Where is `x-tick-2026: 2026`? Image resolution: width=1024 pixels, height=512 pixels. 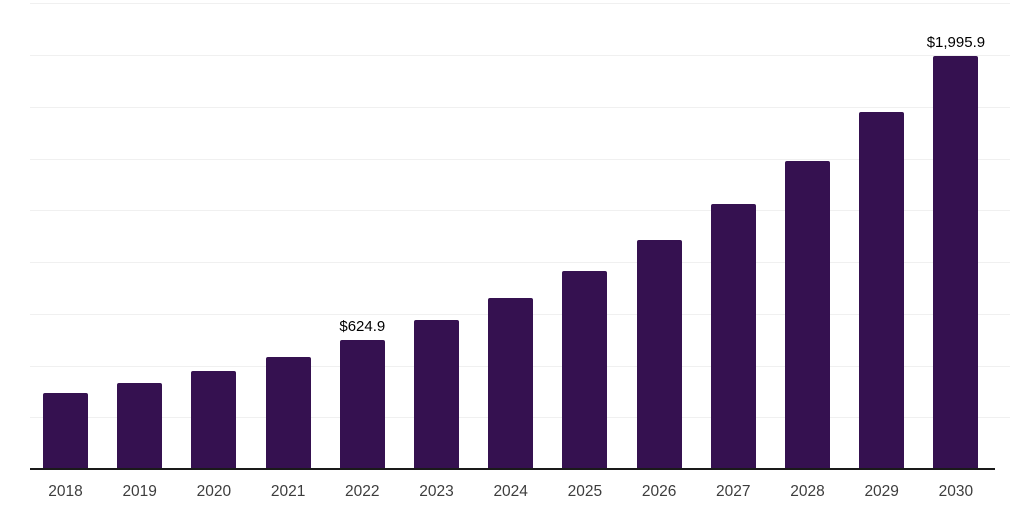 x-tick-2026: 2026 is located at coordinates (659, 491).